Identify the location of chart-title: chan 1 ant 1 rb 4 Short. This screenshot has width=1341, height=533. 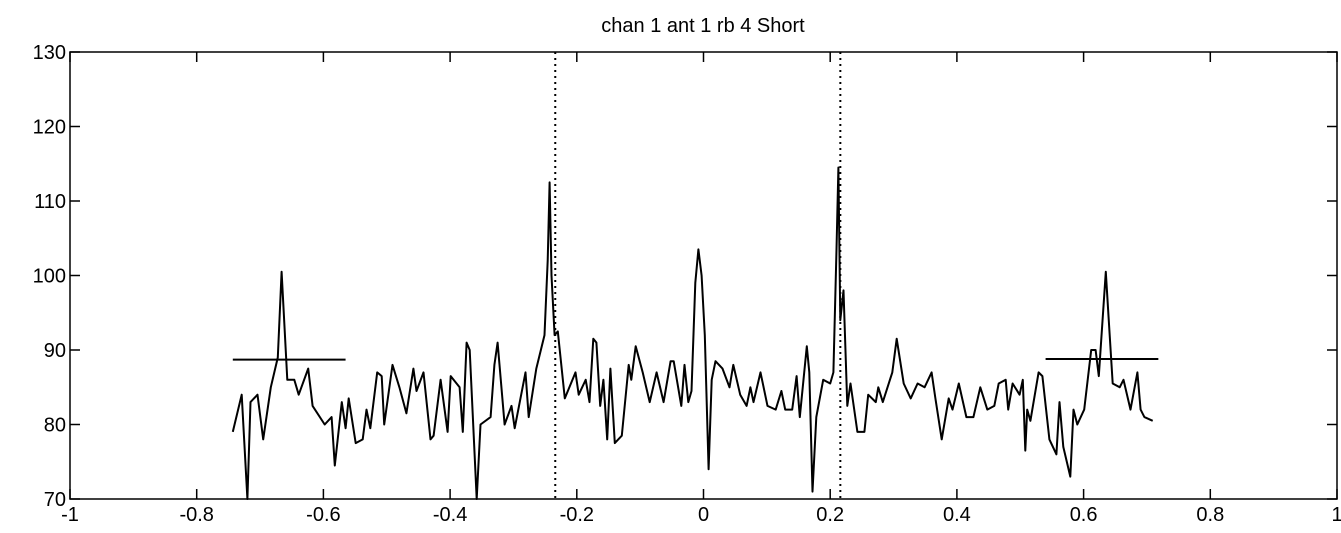
(703, 26).